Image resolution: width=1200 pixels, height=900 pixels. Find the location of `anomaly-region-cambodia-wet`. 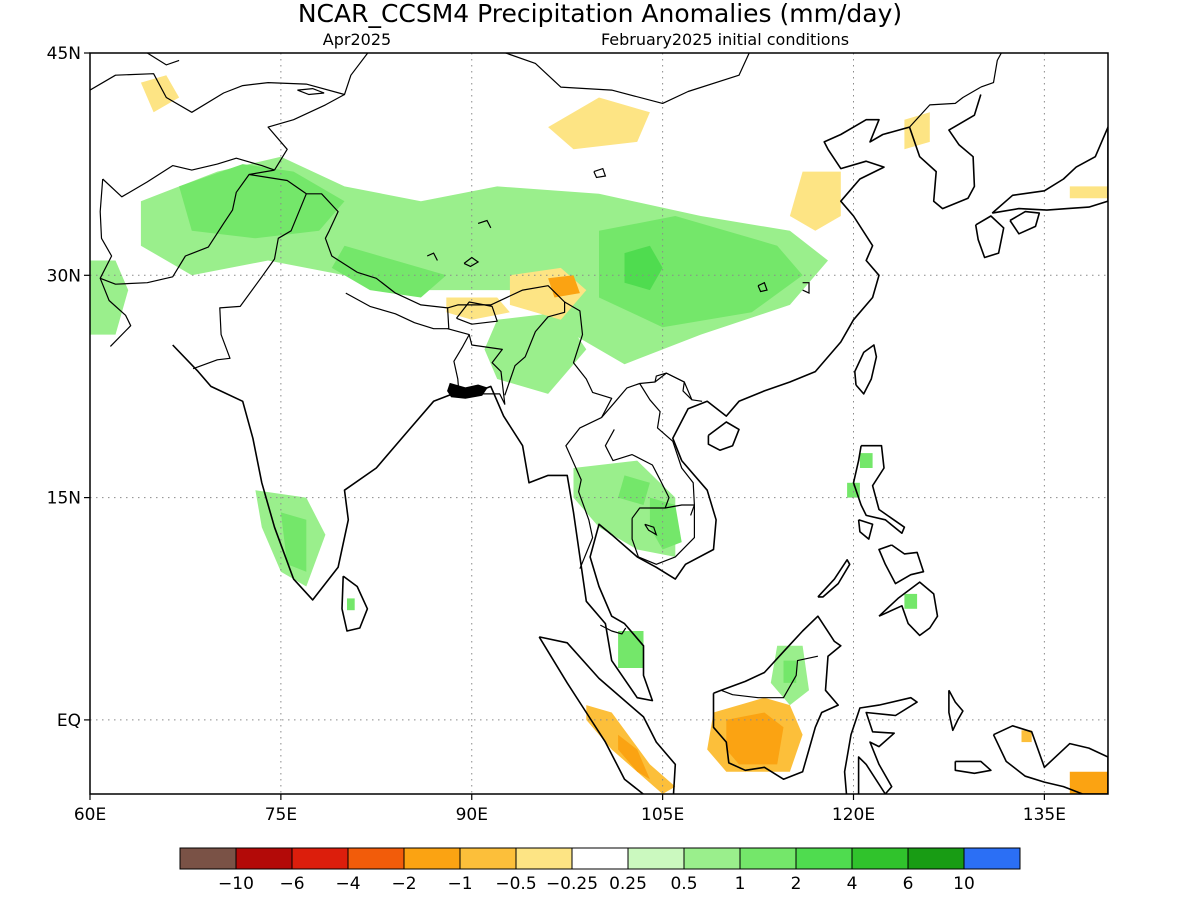

anomaly-region-cambodia-wet is located at coordinates (665, 523).